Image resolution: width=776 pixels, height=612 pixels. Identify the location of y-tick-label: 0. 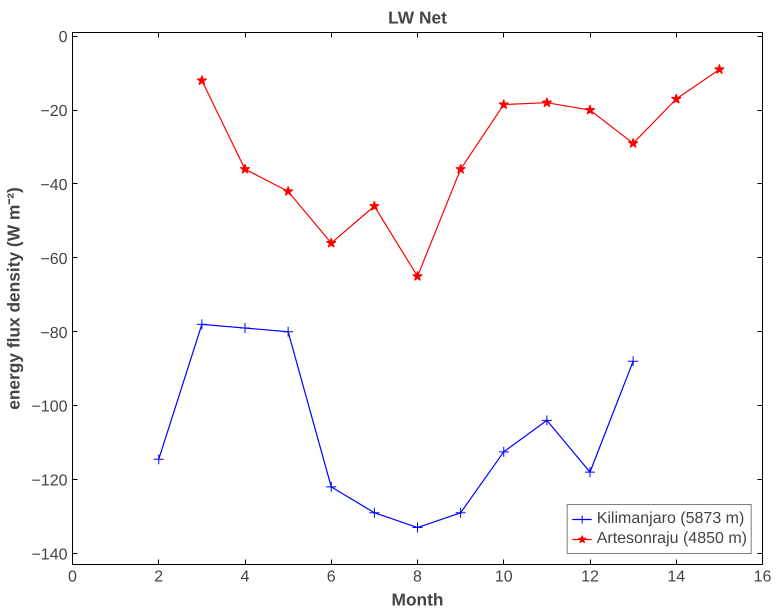
(63, 37).